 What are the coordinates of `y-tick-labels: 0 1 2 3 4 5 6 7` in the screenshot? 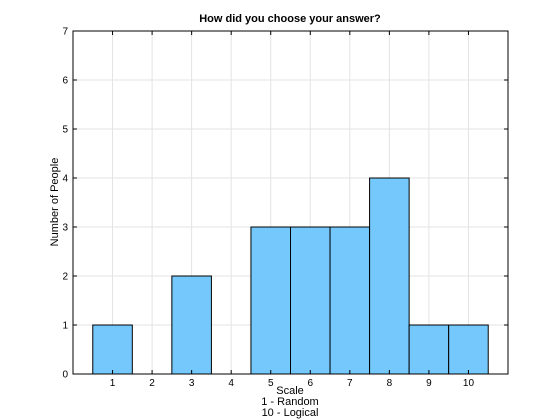 It's located at (65, 204).